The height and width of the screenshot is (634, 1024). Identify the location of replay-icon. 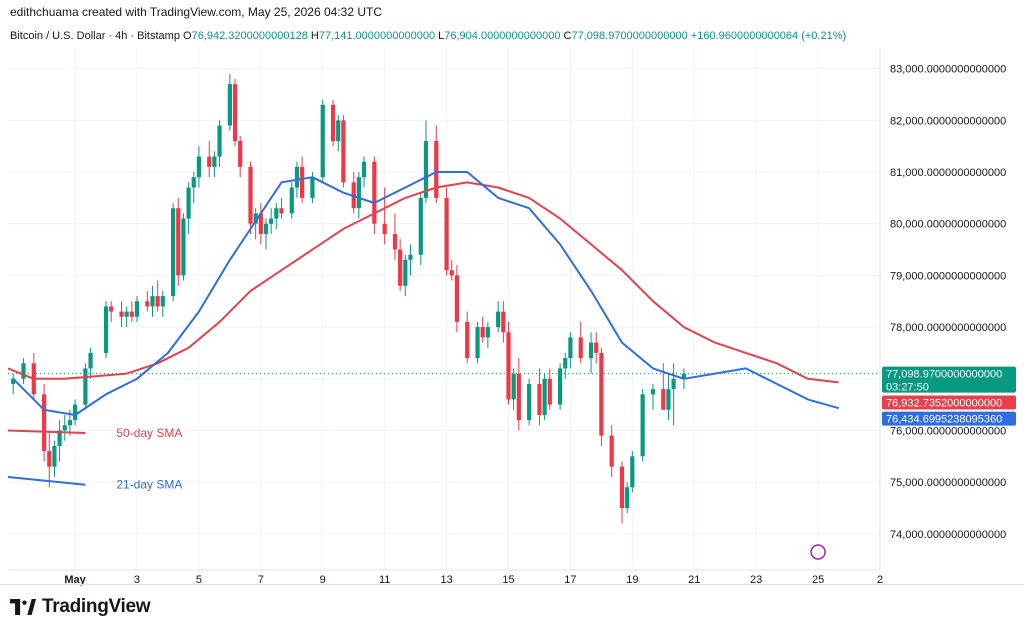
(818, 552).